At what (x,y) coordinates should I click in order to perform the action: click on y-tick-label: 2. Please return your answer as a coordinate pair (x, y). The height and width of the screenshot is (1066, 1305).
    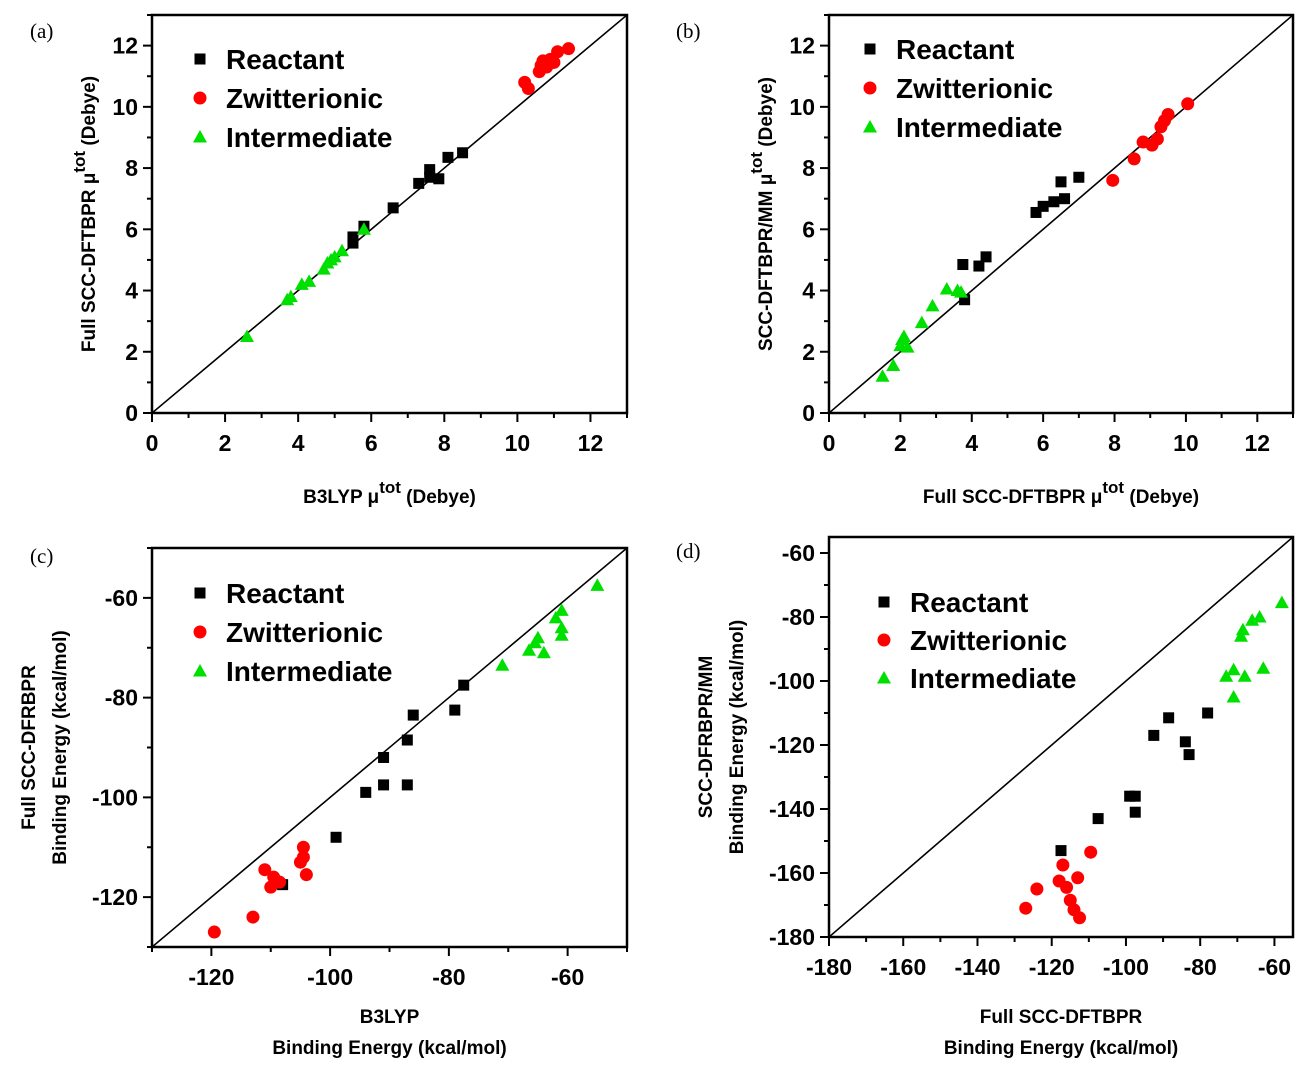
    Looking at the image, I should click on (808, 352).